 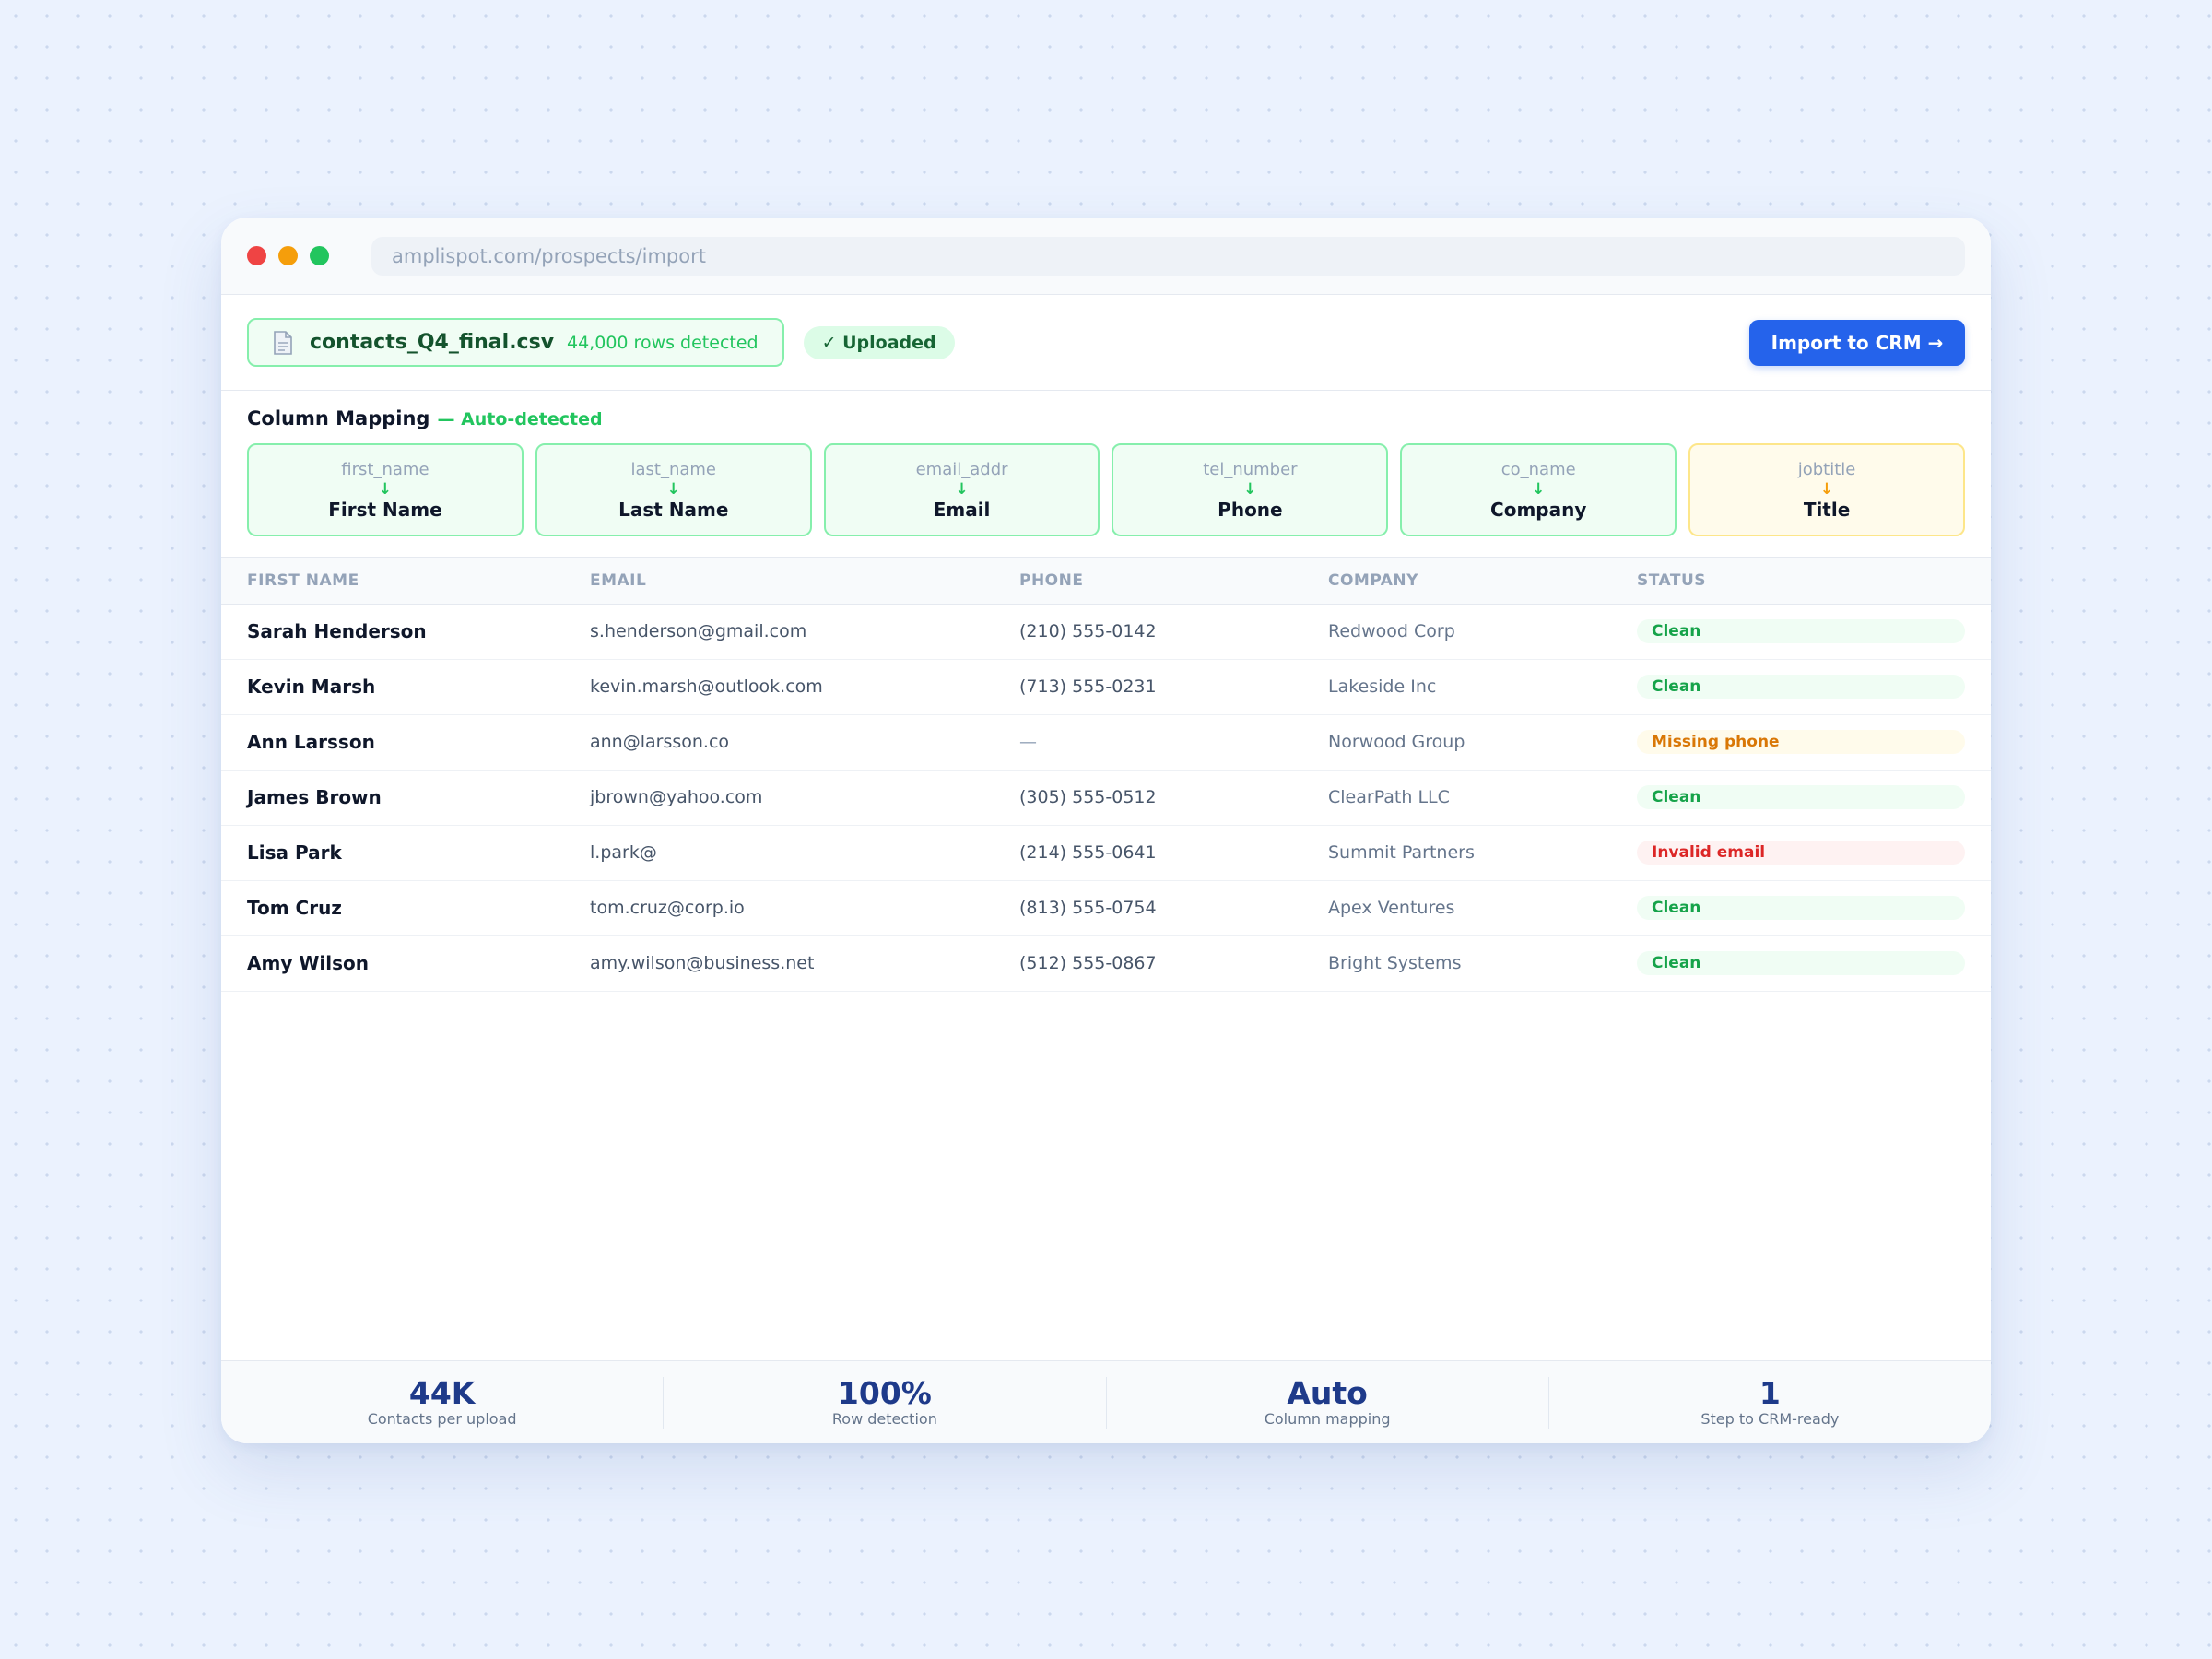 I want to click on table-header-row: FIRST NAME EMAIL PHONE COMPANY STATUS, so click(x=1106, y=581).